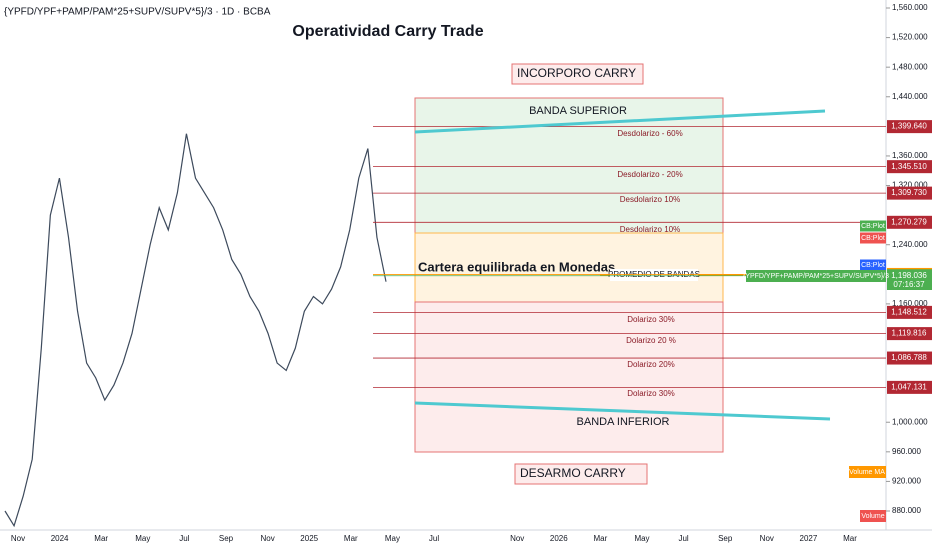  Describe the element at coordinates (910, 421) in the screenshot. I see `y-tick-label: 1,000.000` at that location.